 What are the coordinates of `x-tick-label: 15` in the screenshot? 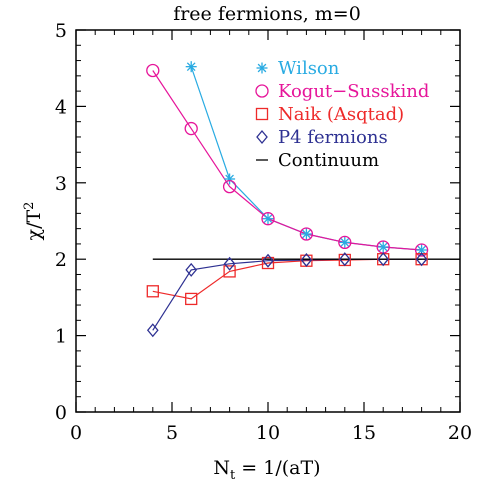 It's located at (364, 433).